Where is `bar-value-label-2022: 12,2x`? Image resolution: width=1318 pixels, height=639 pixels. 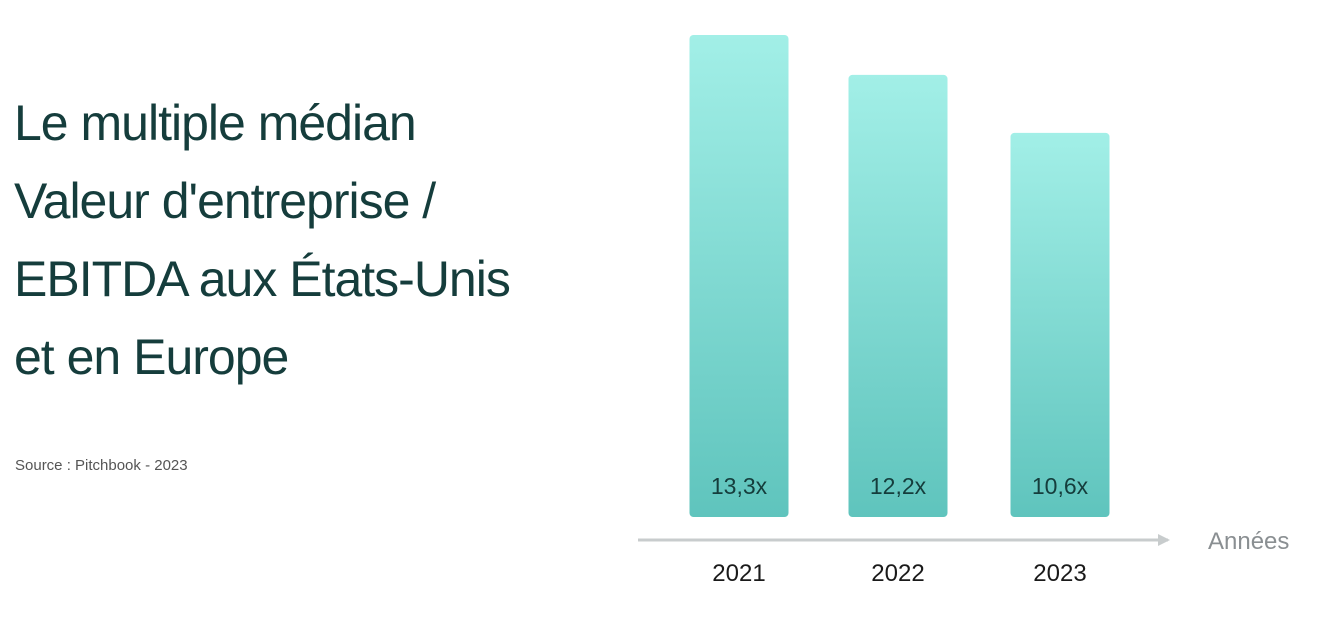 bar-value-label-2022: 12,2x is located at coordinates (898, 486).